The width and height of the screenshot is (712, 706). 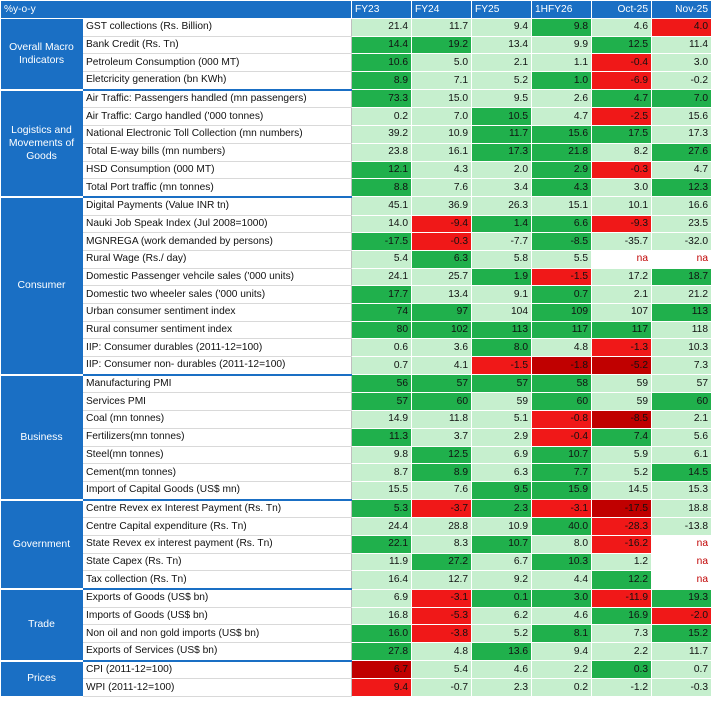 What do you see at coordinates (442, 437) in the screenshot?
I see `value-cell: 3.7` at bounding box center [442, 437].